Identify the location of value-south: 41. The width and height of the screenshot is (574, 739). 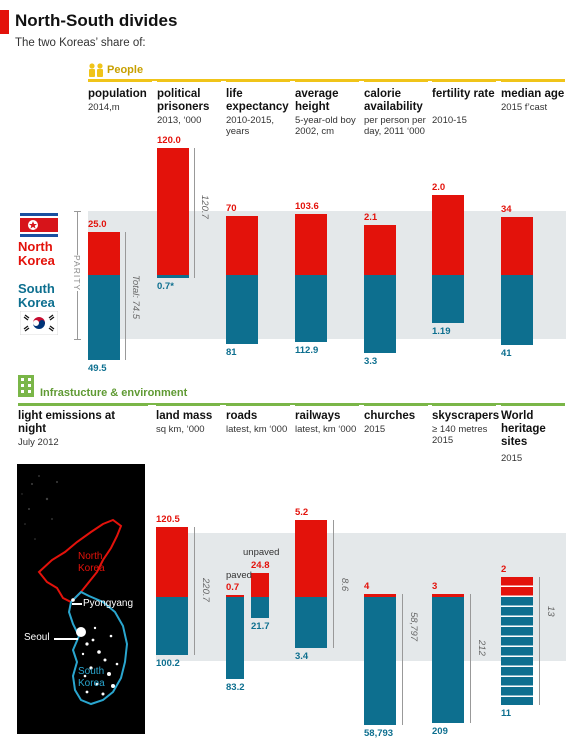
(506, 353).